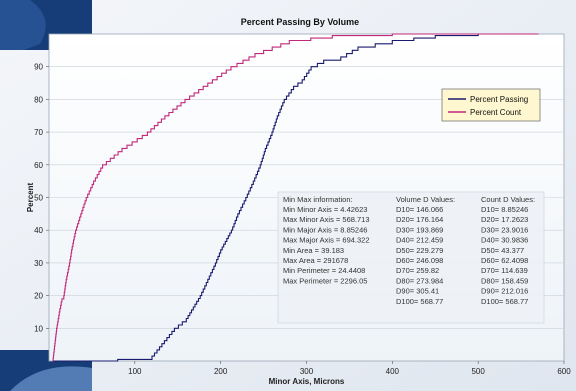  What do you see at coordinates (504, 291) in the screenshot?
I see `info-line: D90= 212.016` at bounding box center [504, 291].